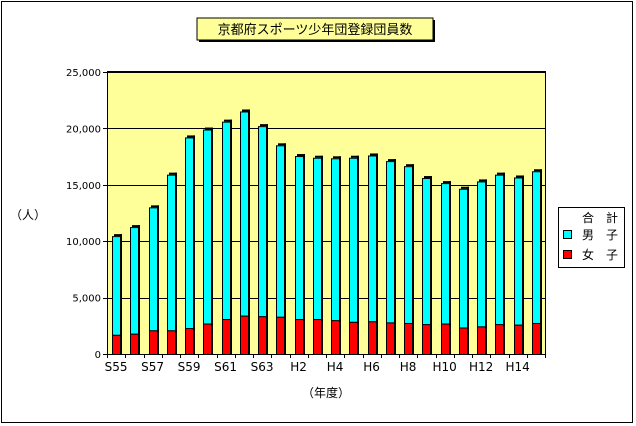 This screenshot has height=426, width=636. Describe the element at coordinates (28, 215) in the screenshot. I see `y-axis-title: （人）` at that location.